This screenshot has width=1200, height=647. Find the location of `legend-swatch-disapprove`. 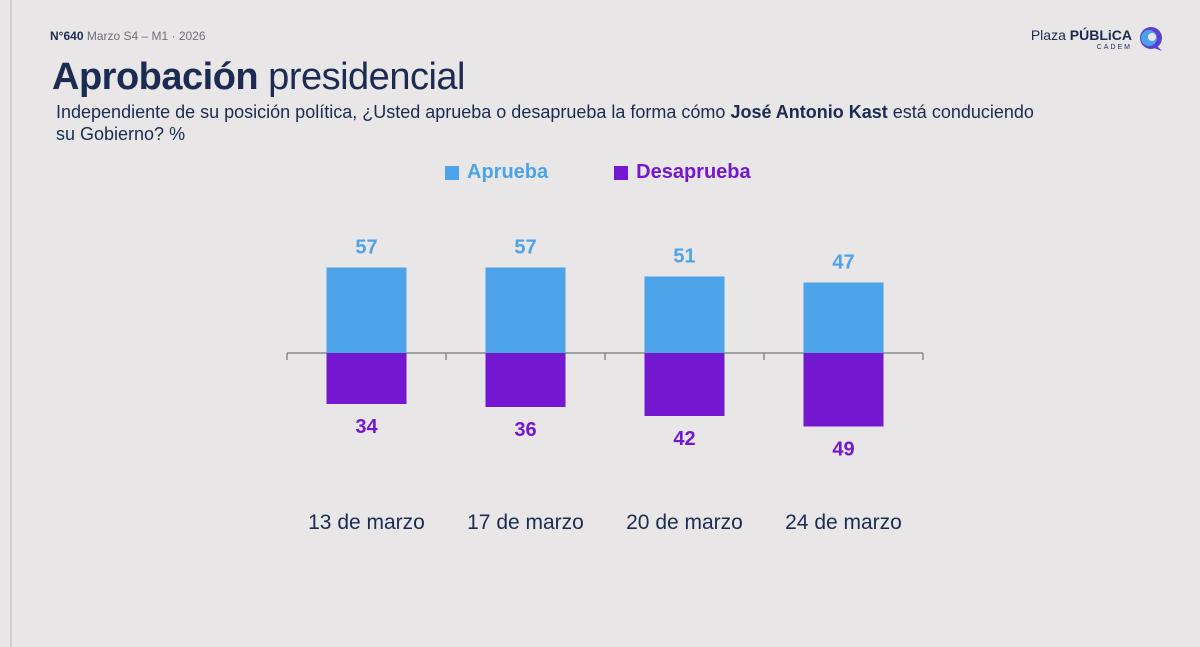

legend-swatch-disapprove is located at coordinates (621, 172).